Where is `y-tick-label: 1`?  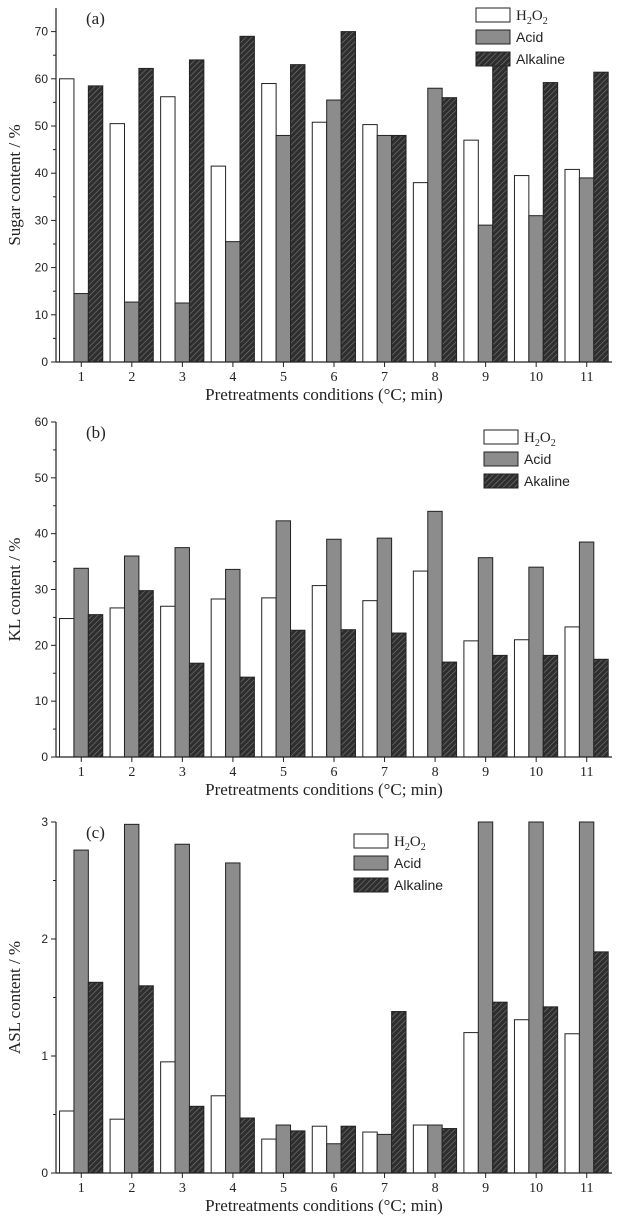
y-tick-label: 1 is located at coordinates (44, 1056).